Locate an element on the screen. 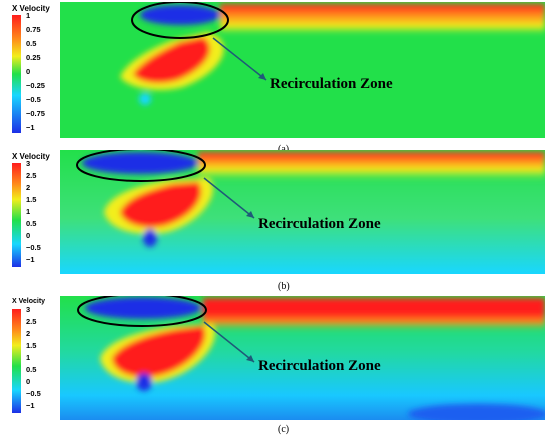  legend-tick: −0.25 is located at coordinates (35, 85).